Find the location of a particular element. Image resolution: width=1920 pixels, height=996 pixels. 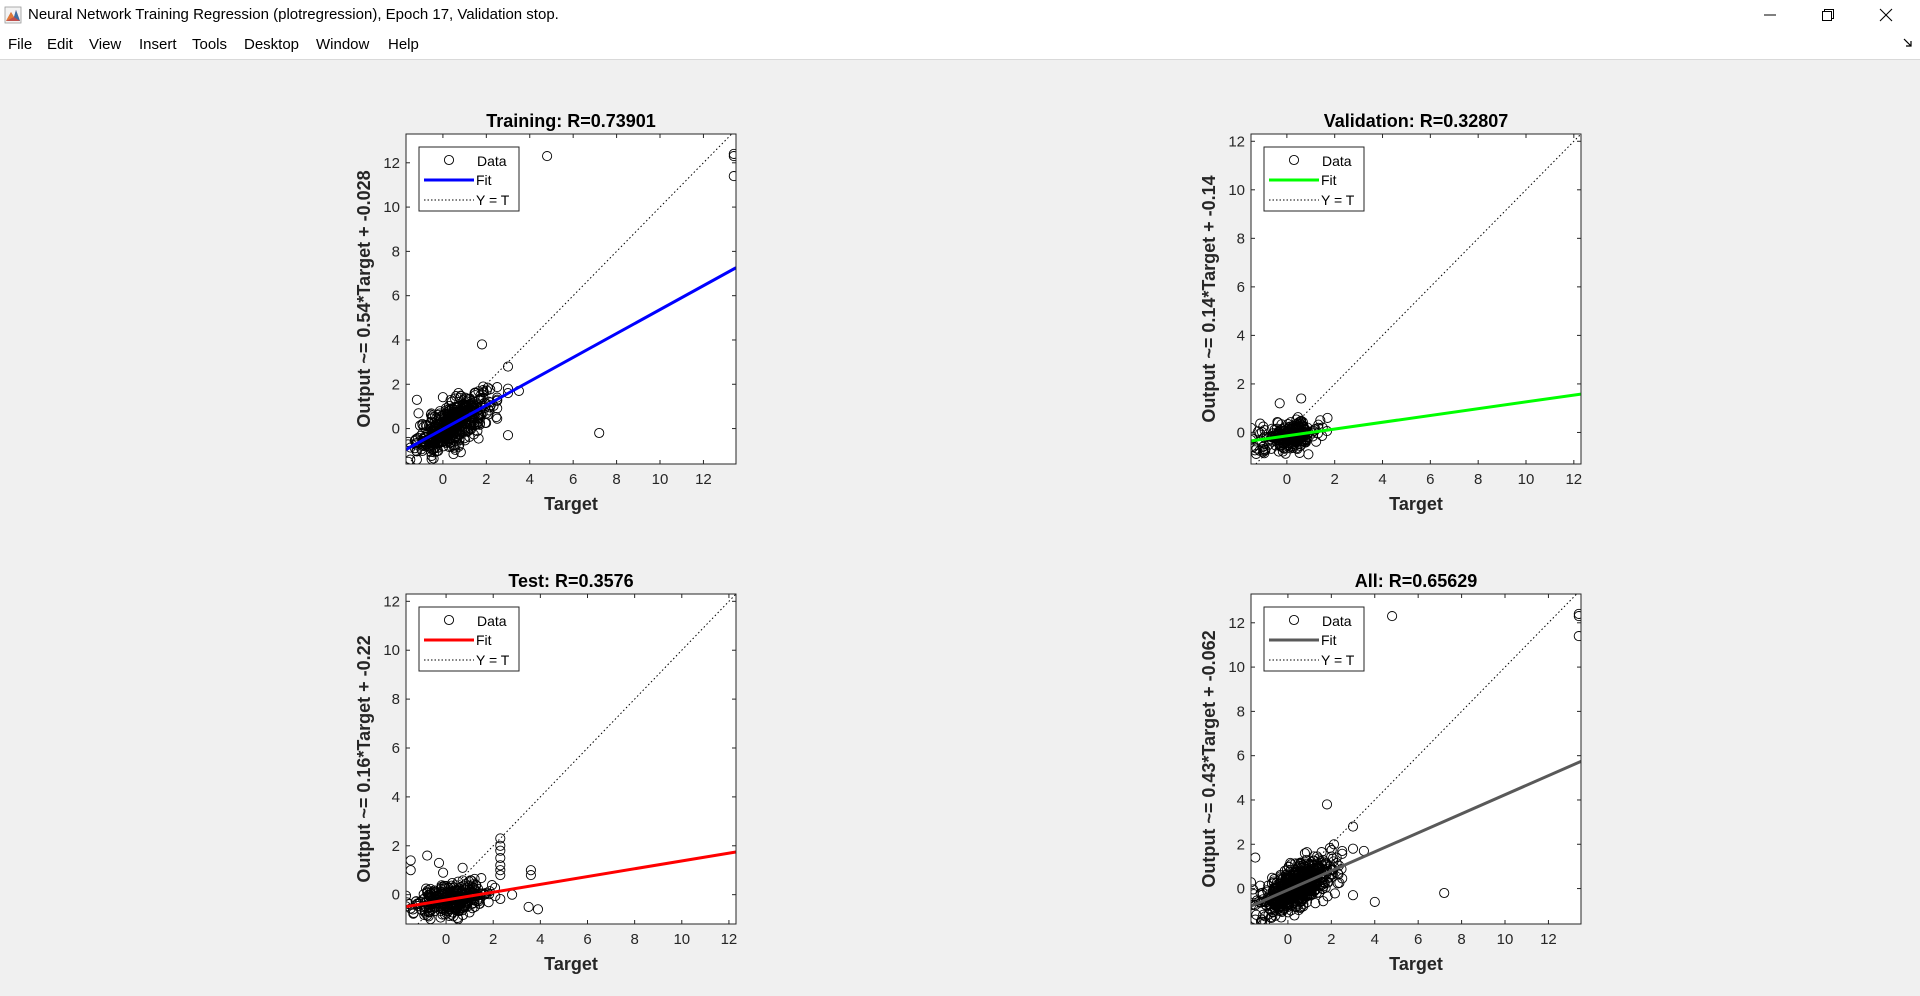

menu-help: Help is located at coordinates (403, 44).